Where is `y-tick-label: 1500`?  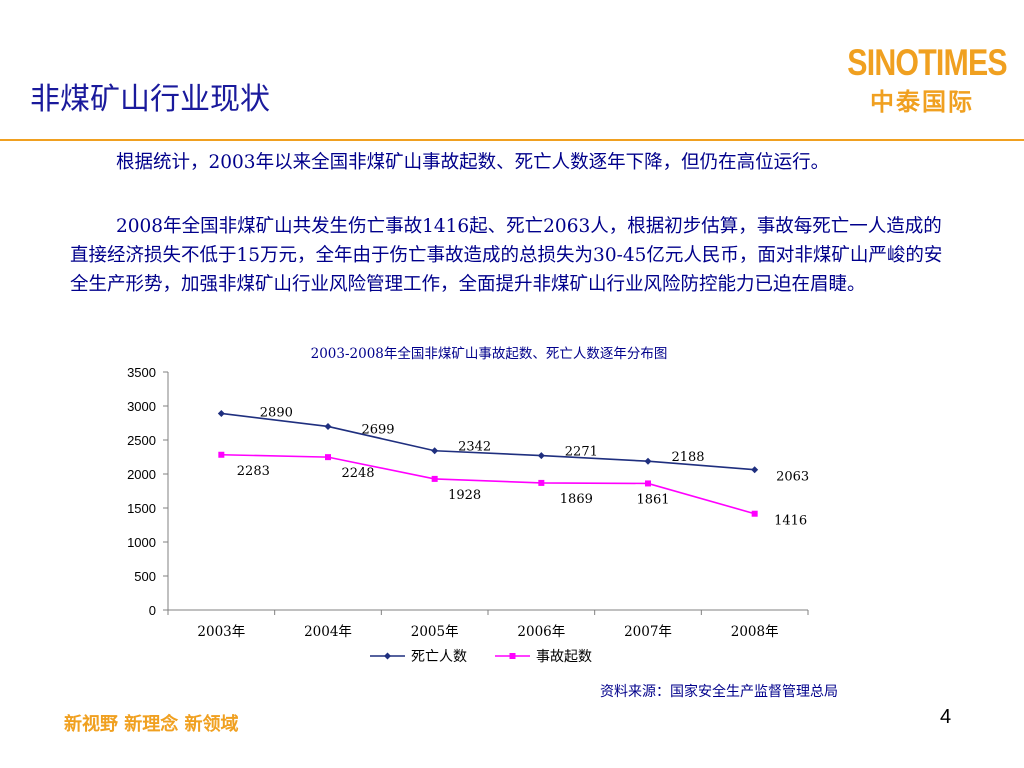 y-tick-label: 1500 is located at coordinates (141, 508).